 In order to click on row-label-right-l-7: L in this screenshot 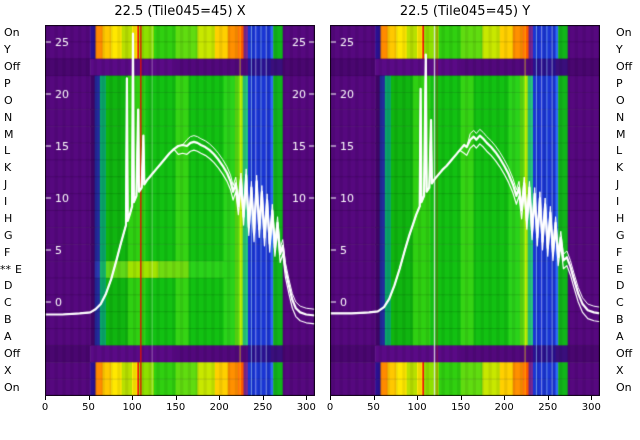, I will do `click(619, 151)`.